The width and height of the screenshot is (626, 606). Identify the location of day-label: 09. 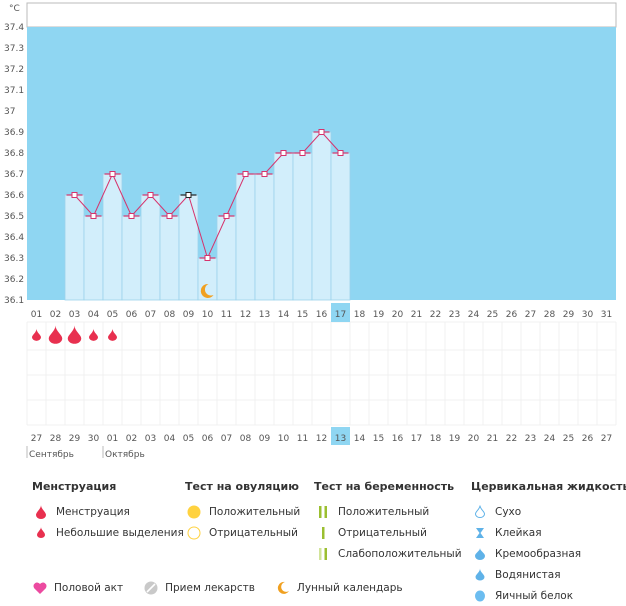
(189, 315).